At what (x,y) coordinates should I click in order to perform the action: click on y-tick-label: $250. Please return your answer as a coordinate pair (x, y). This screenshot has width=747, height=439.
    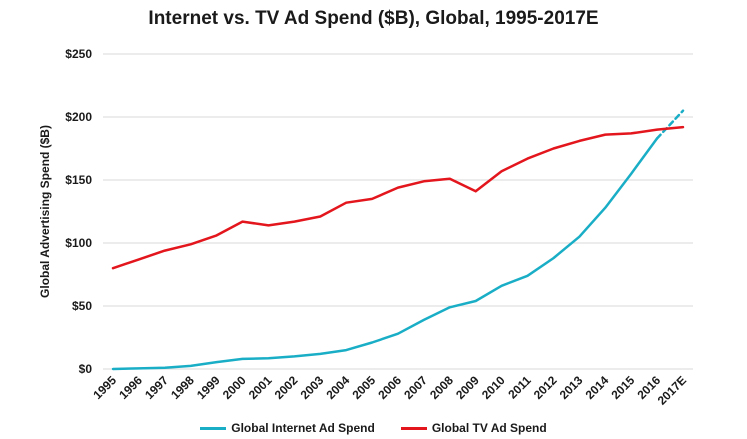
    Looking at the image, I should click on (78, 54).